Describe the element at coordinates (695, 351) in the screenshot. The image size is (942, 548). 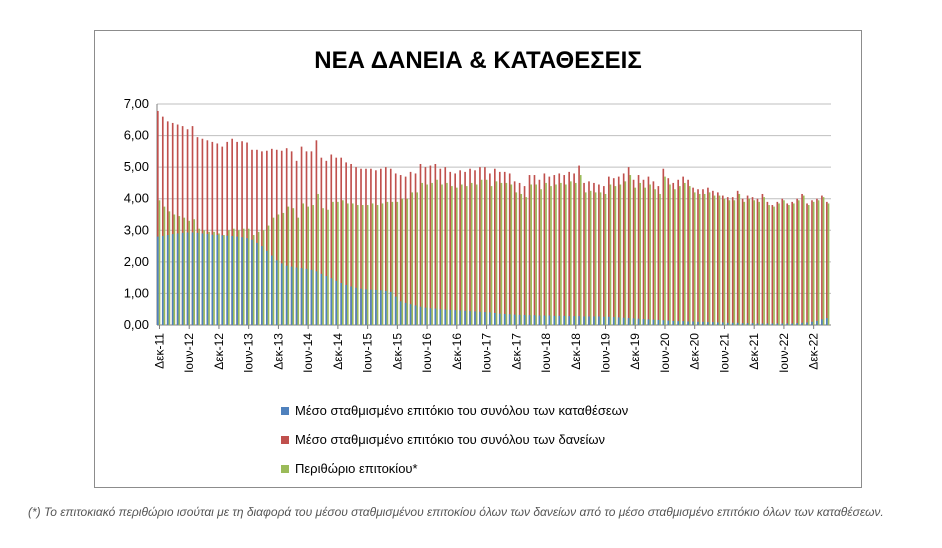
I see `x-tick-label: Δεκ-20` at that location.